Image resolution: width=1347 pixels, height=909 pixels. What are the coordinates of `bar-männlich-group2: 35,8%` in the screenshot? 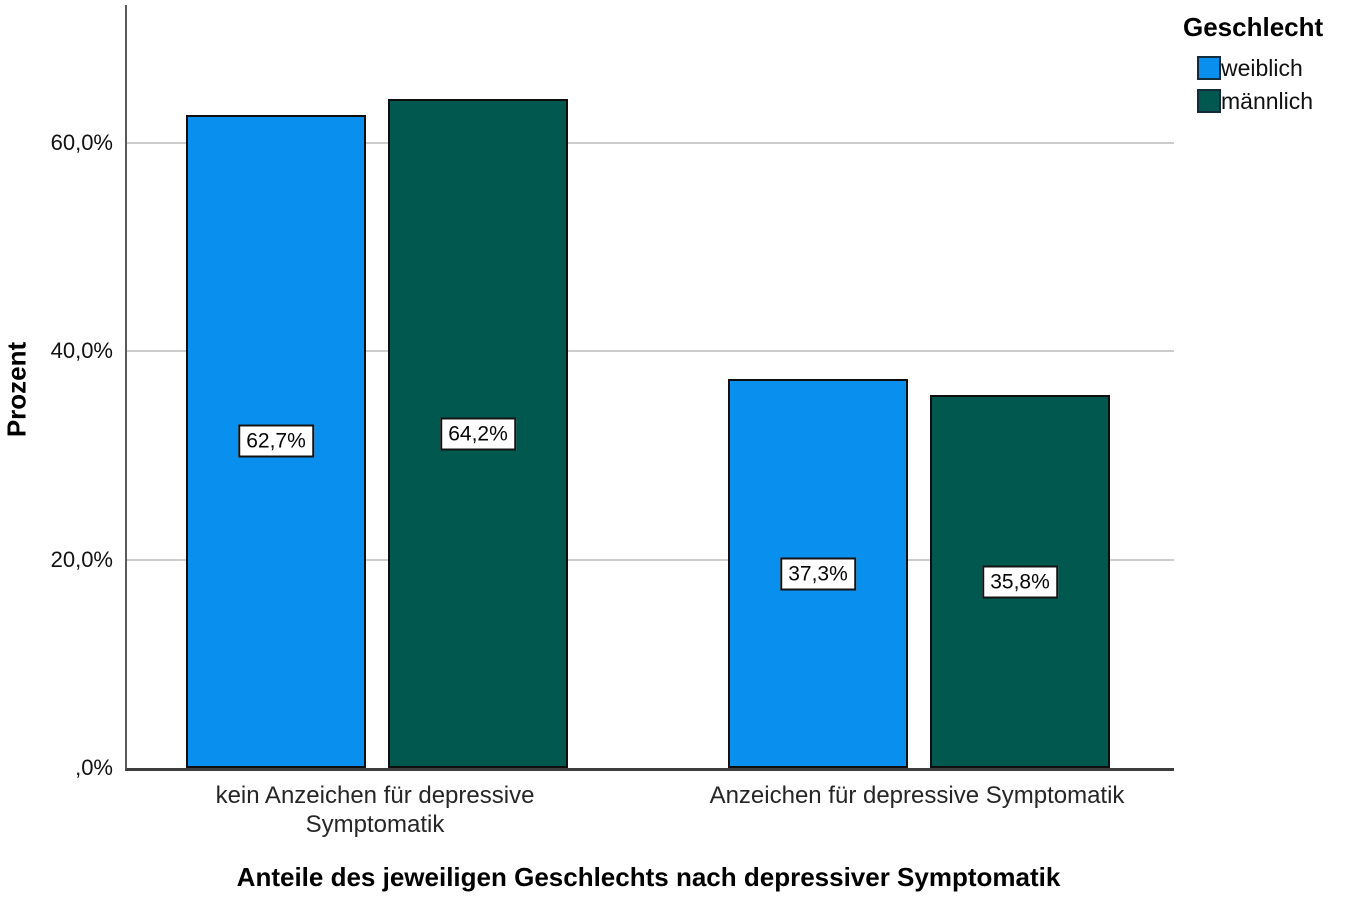 It's located at (1020, 581).